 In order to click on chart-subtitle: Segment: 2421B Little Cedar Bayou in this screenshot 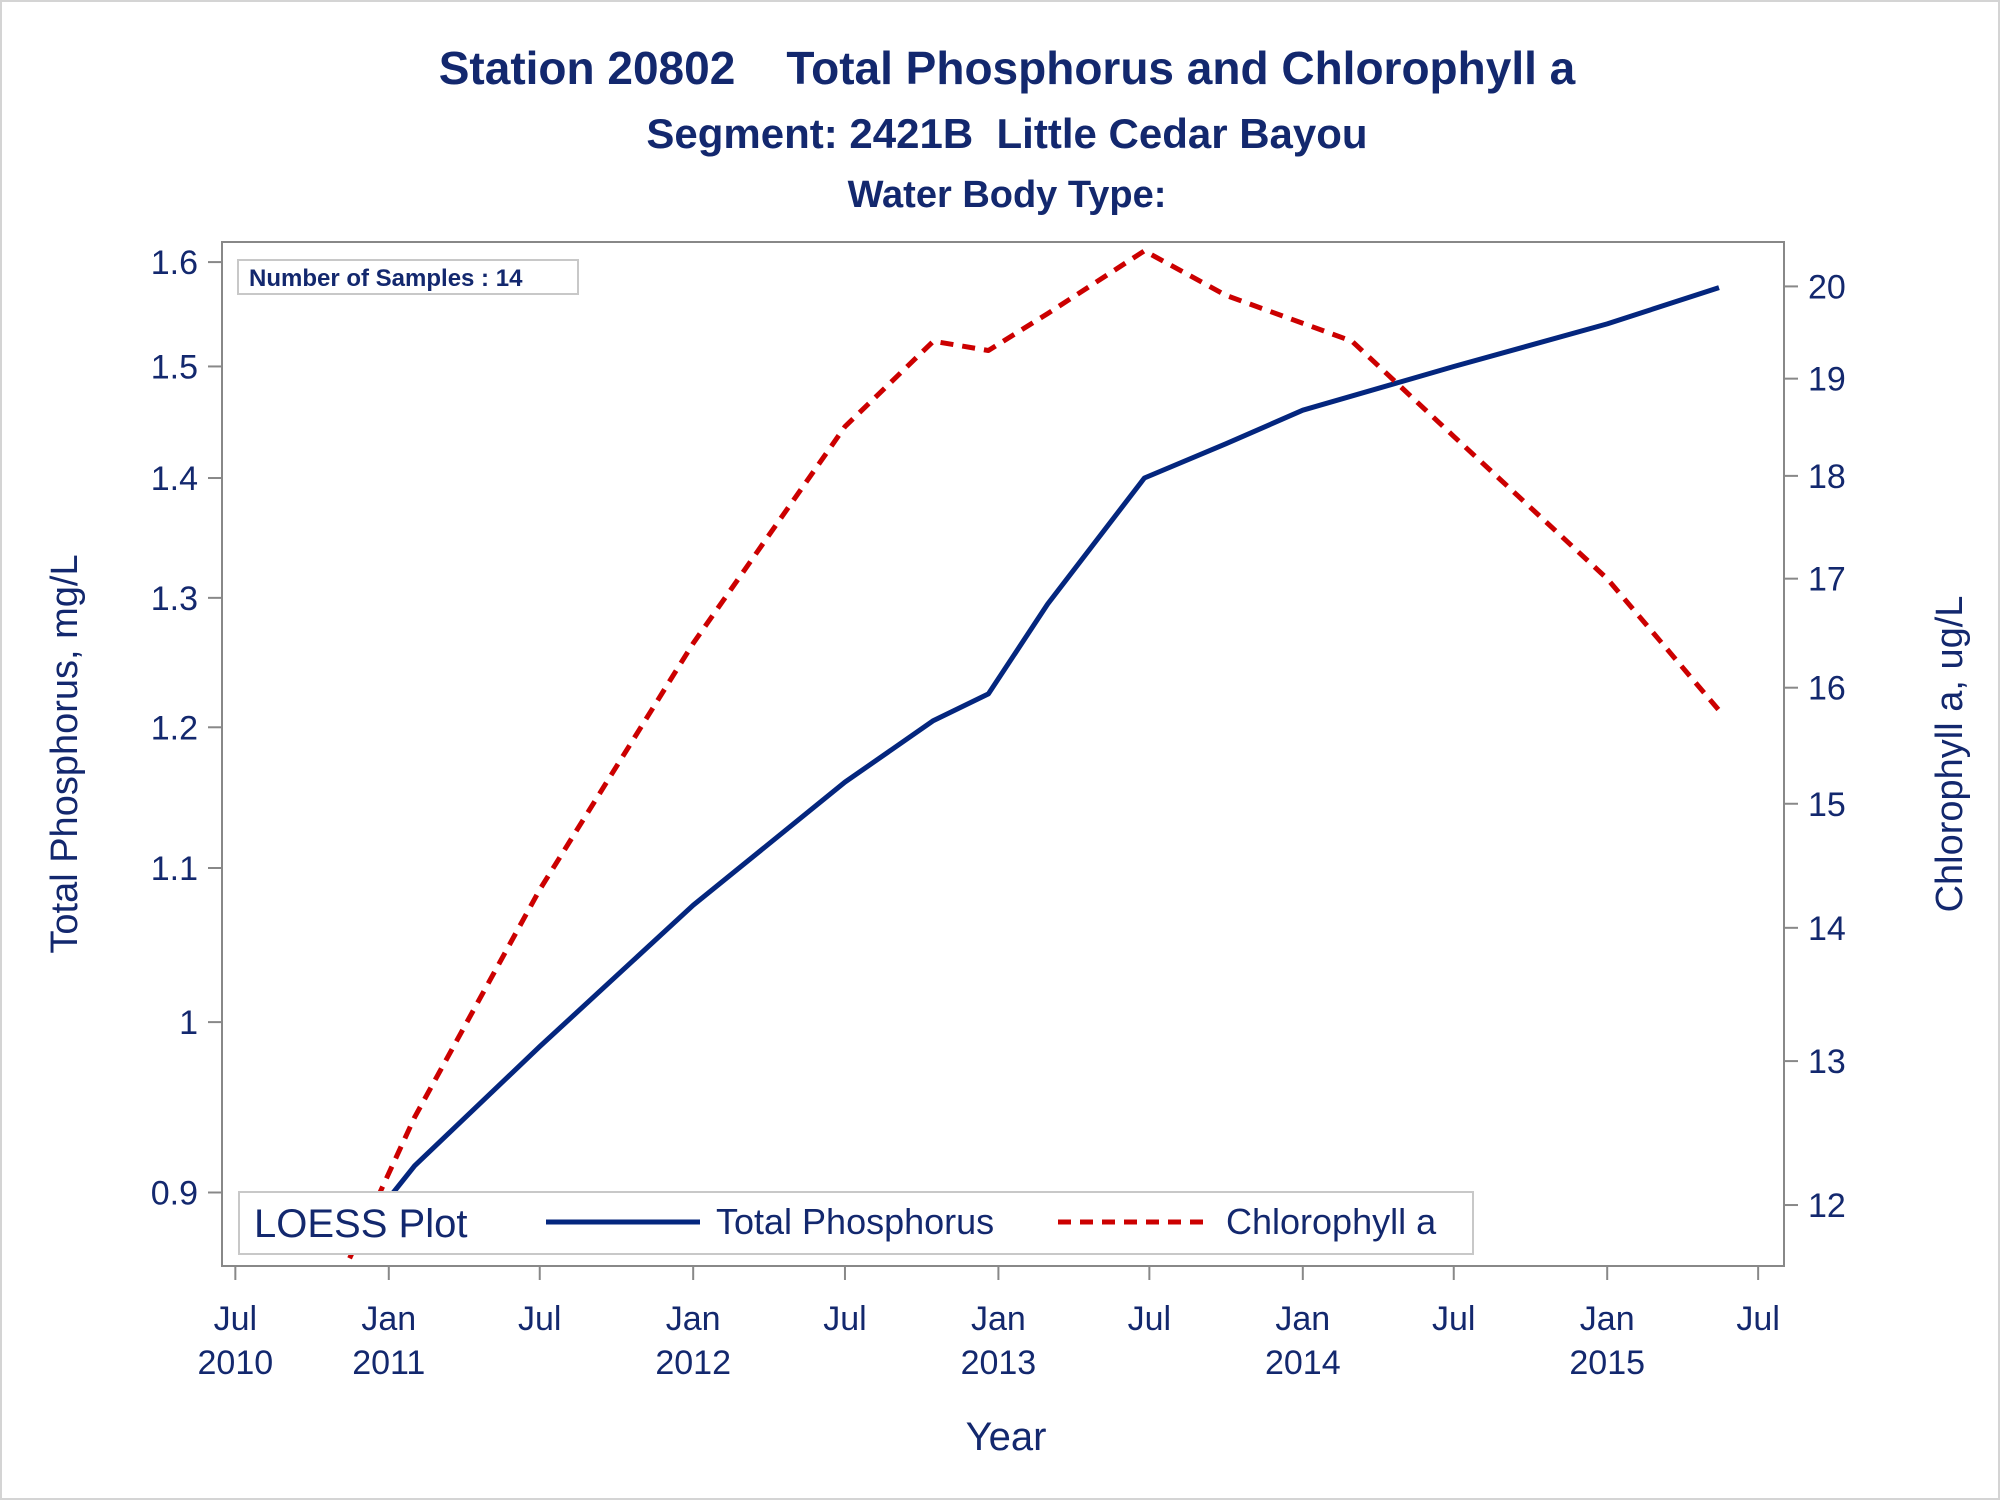, I will do `click(1006, 133)`.